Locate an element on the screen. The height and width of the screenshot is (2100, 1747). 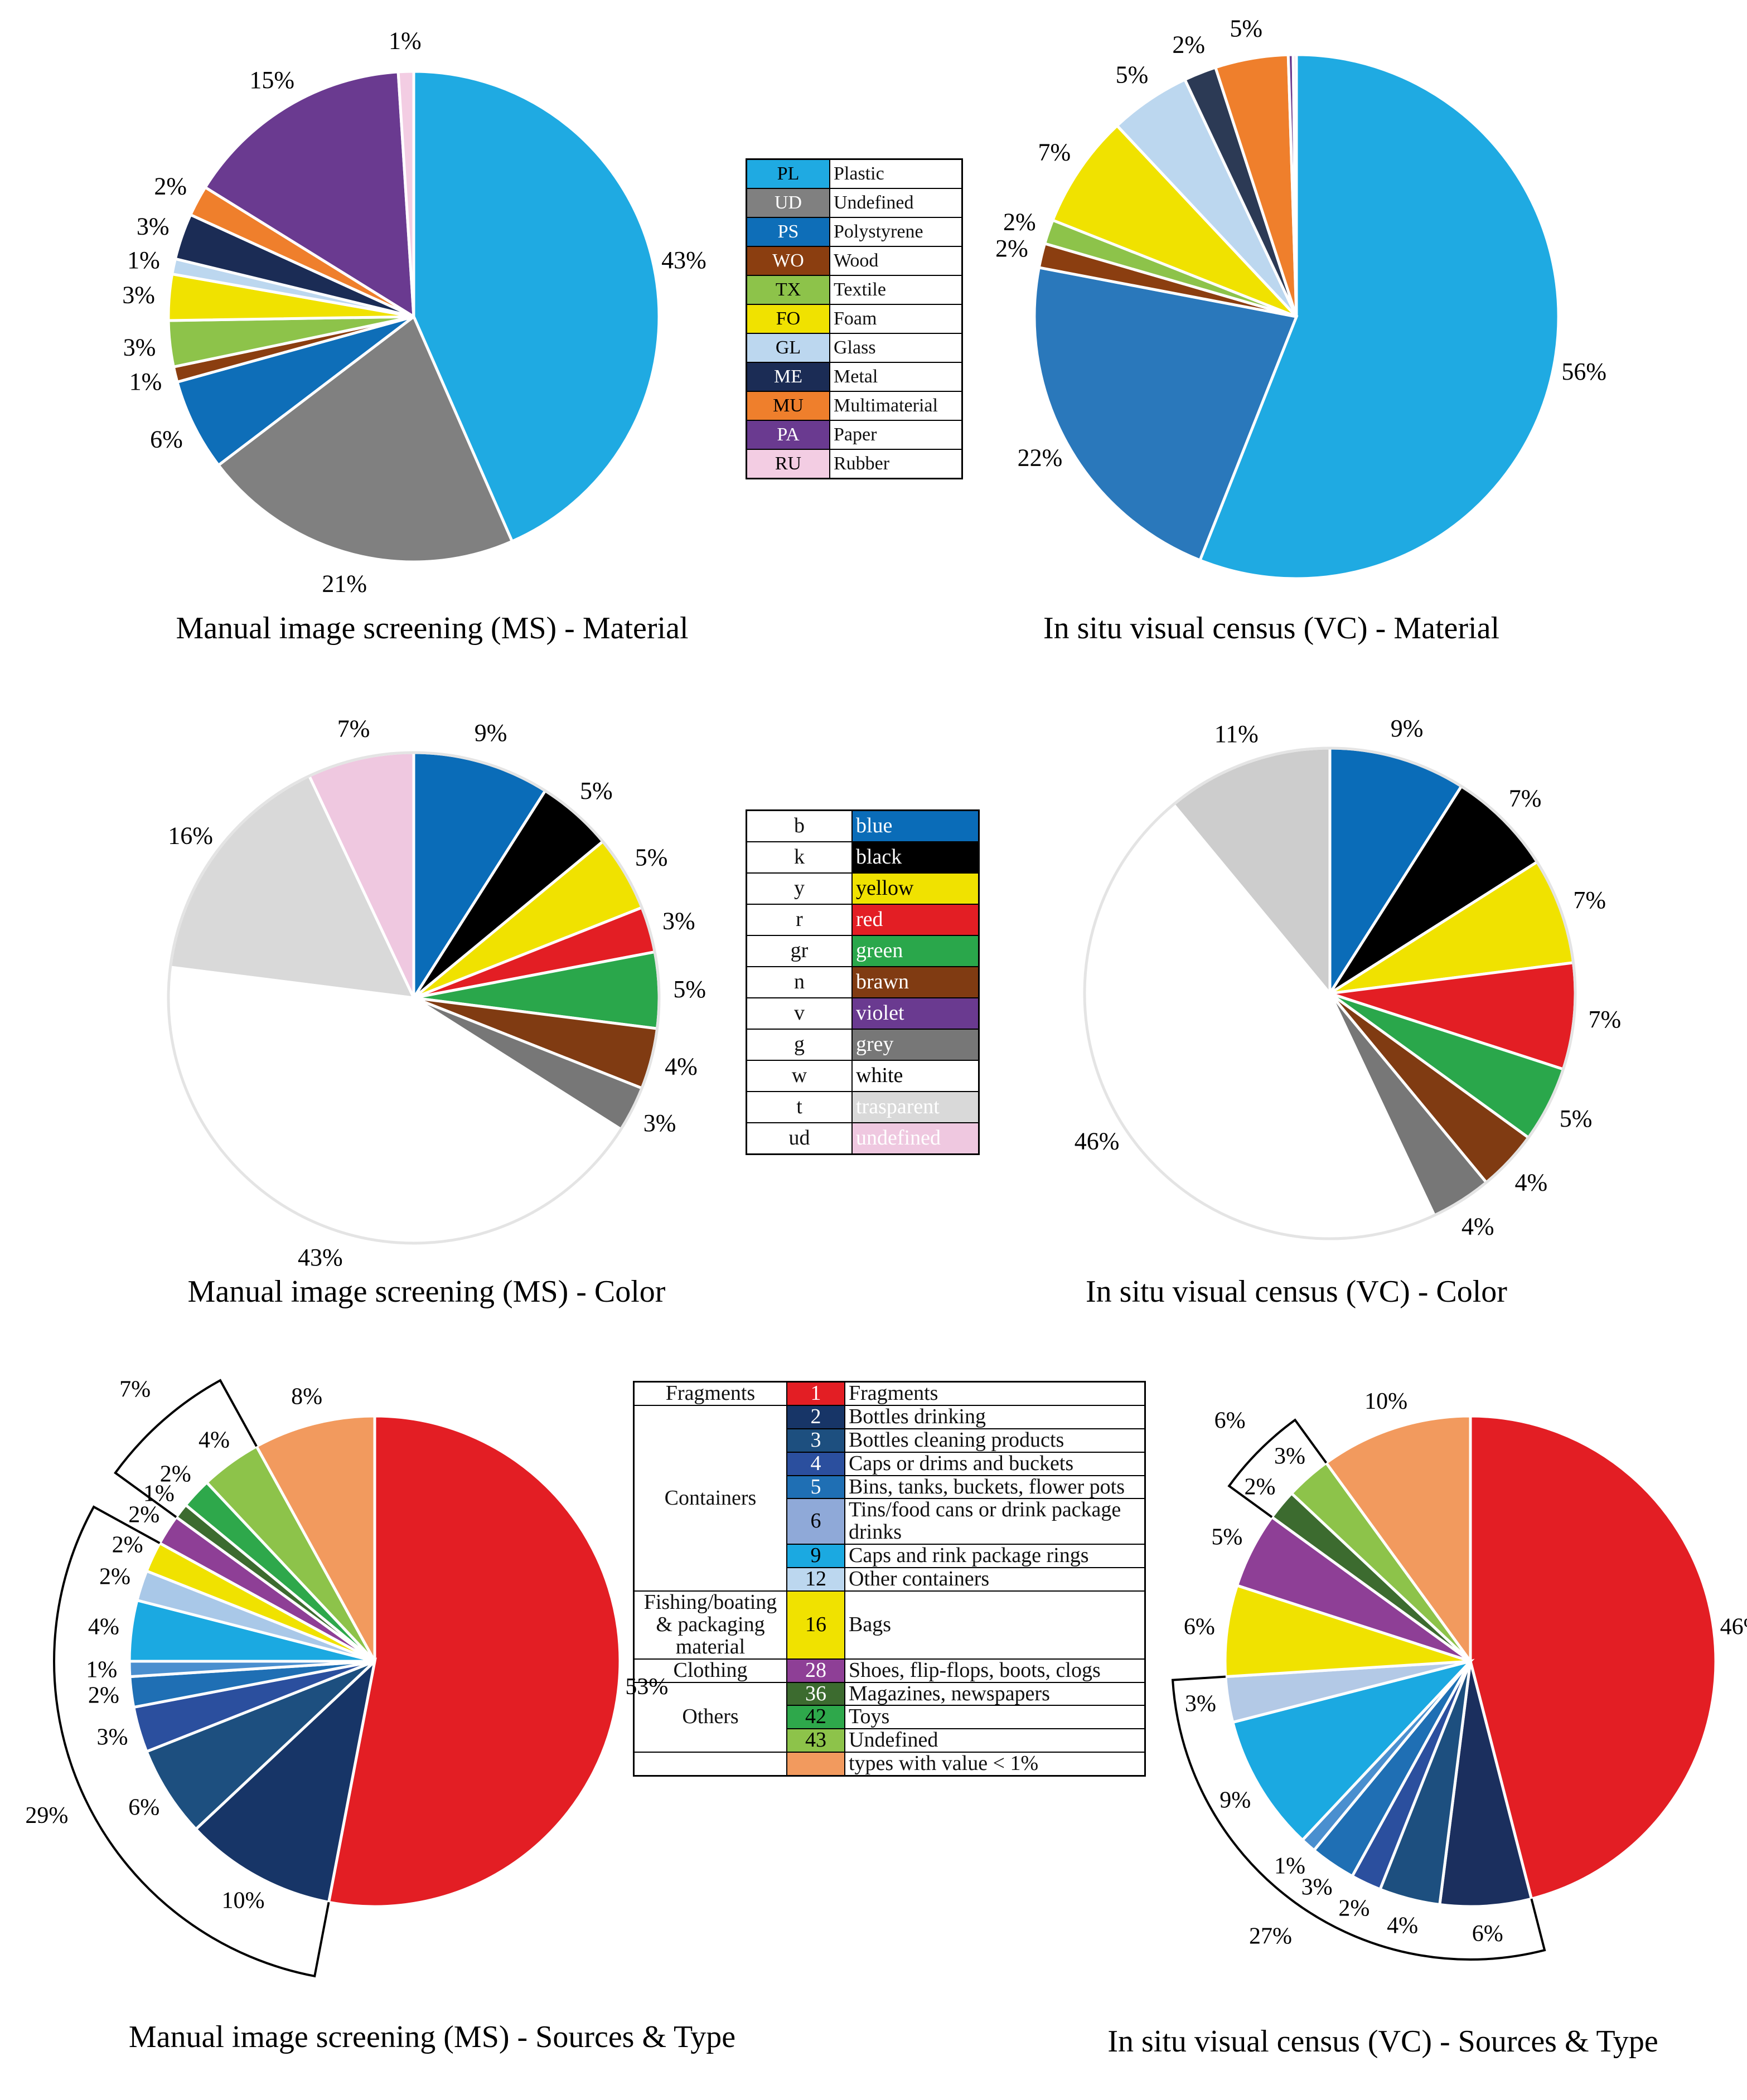
slice-label-glass: 1% is located at coordinates (143, 260).